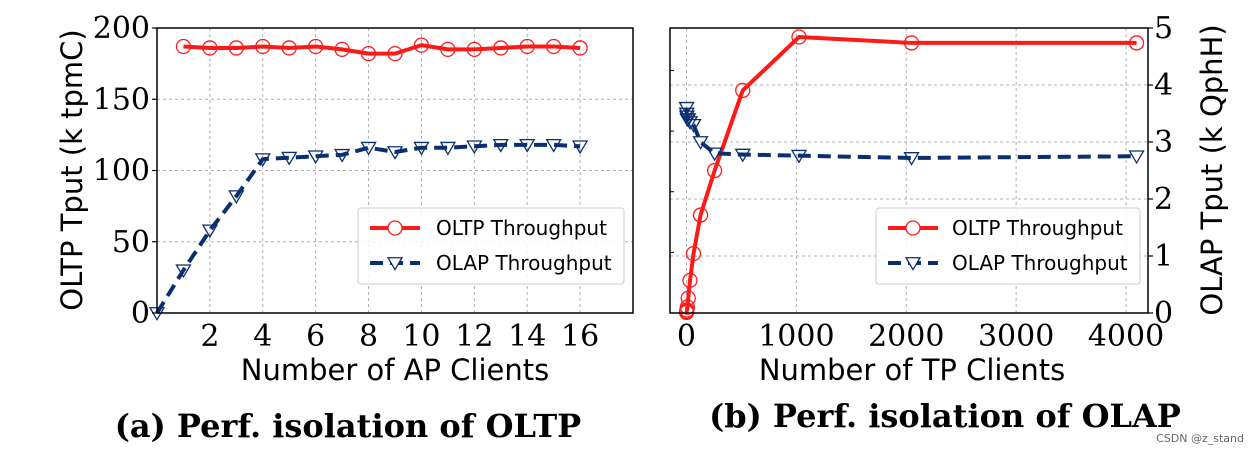 This screenshot has width=1258, height=454. Describe the element at coordinates (262, 336) in the screenshot. I see `panel-a-x-tick-label: 4` at that location.